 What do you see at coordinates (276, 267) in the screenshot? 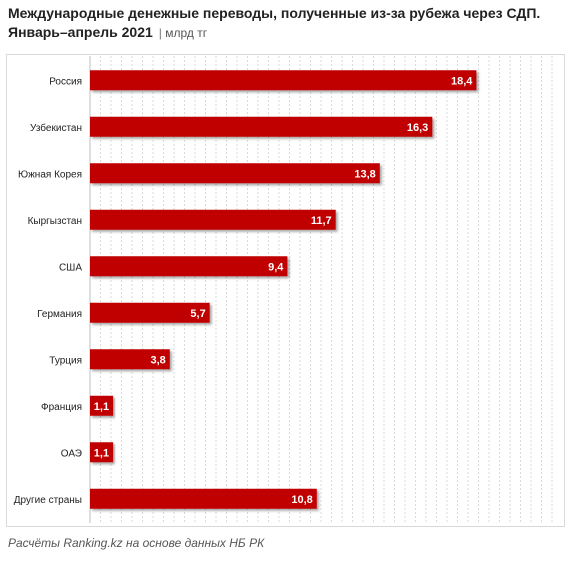
I see `data-label: 9,4` at bounding box center [276, 267].